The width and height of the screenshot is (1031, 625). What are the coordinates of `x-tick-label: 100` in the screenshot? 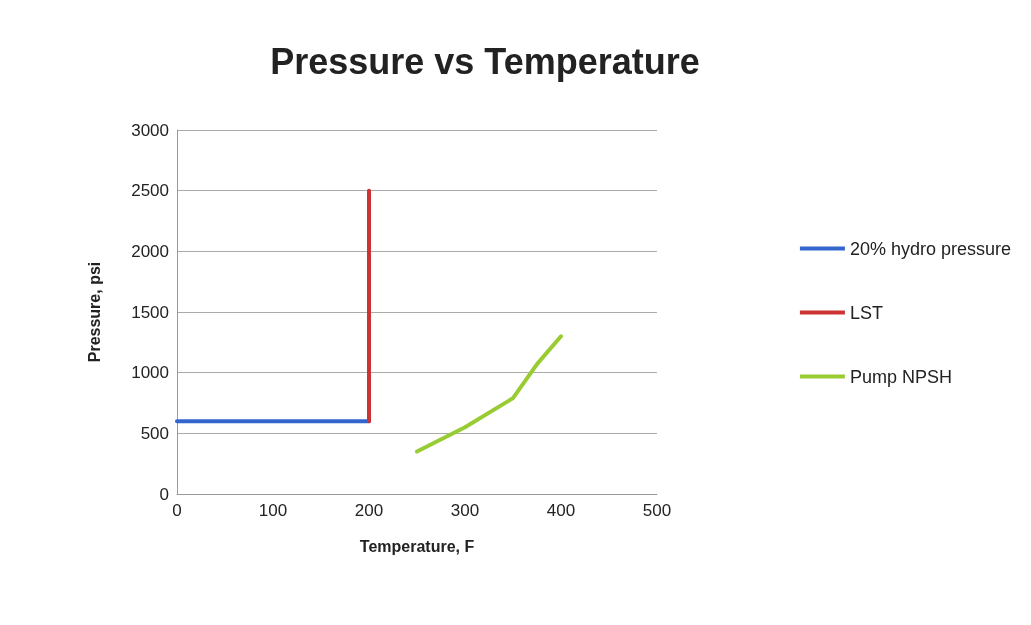 It's located at (273, 510).